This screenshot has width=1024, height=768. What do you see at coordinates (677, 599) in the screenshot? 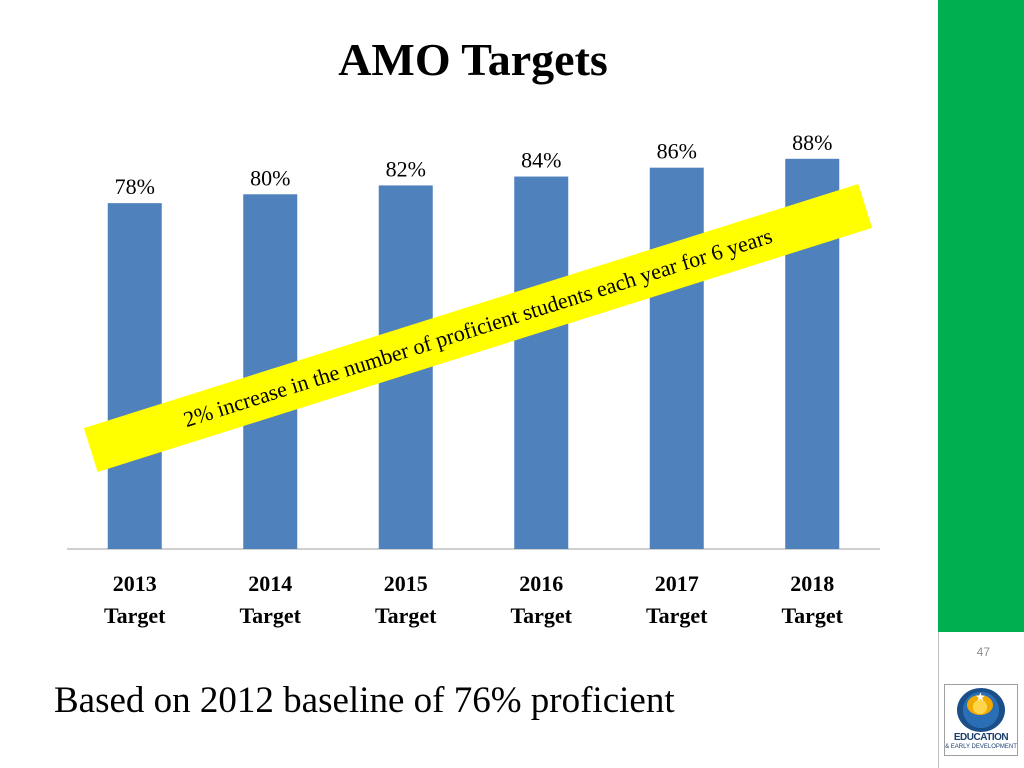
I see `tick-label-2017: 2017 Target` at bounding box center [677, 599].